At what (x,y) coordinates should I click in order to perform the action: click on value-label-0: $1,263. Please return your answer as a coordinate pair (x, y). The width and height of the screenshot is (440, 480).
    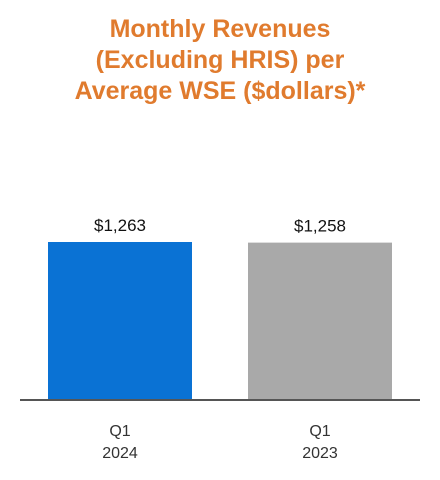
    Looking at the image, I should click on (120, 225).